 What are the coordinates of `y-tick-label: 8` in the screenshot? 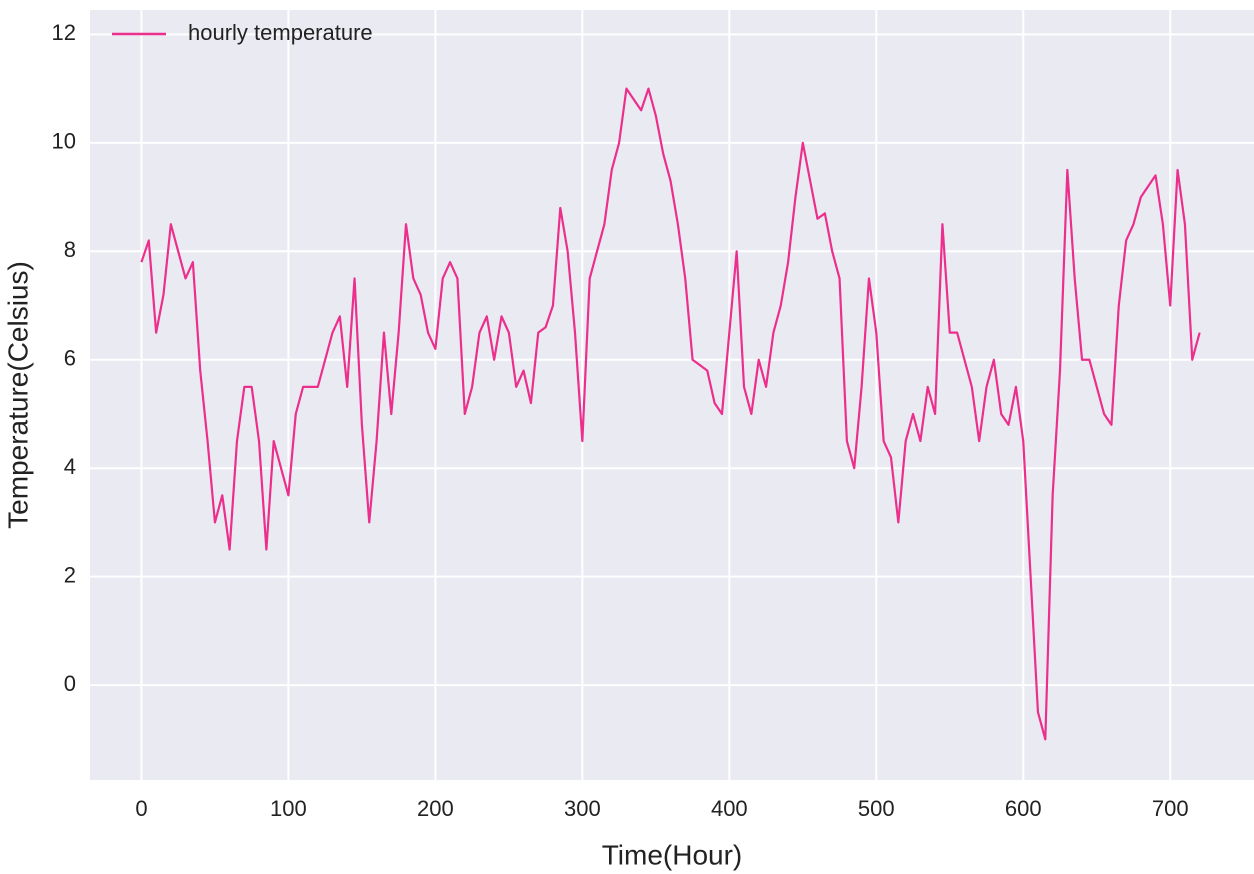 It's located at (70, 249).